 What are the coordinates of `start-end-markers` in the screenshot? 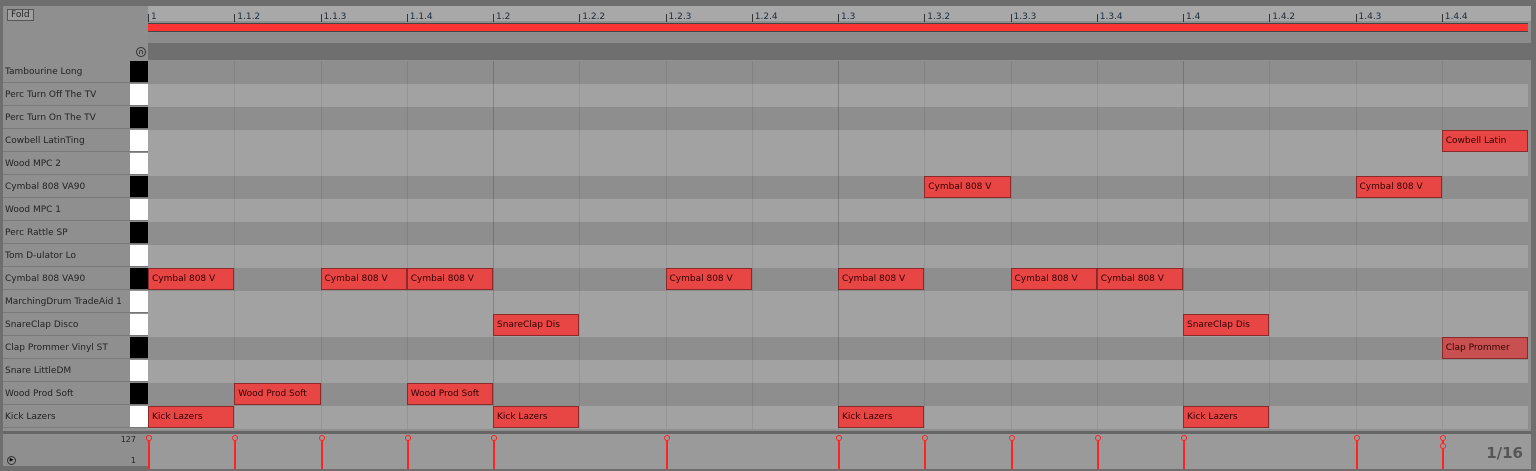 It's located at (839, 38).